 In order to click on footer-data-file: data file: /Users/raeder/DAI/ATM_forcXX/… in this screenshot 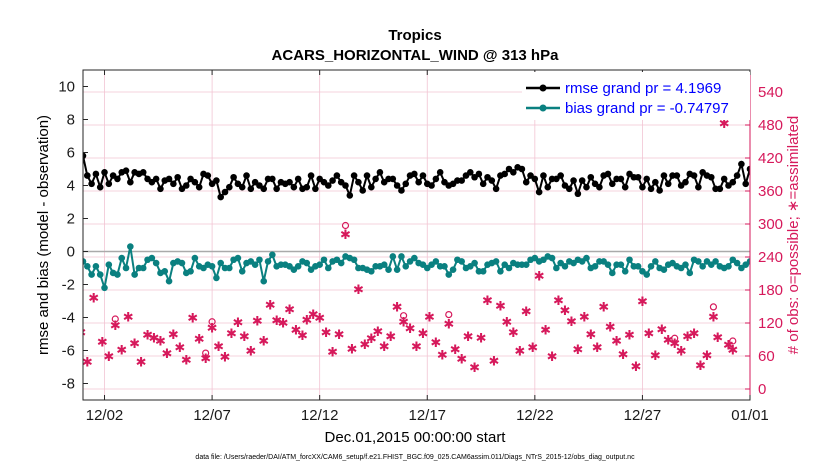, I will do `click(415, 457)`.